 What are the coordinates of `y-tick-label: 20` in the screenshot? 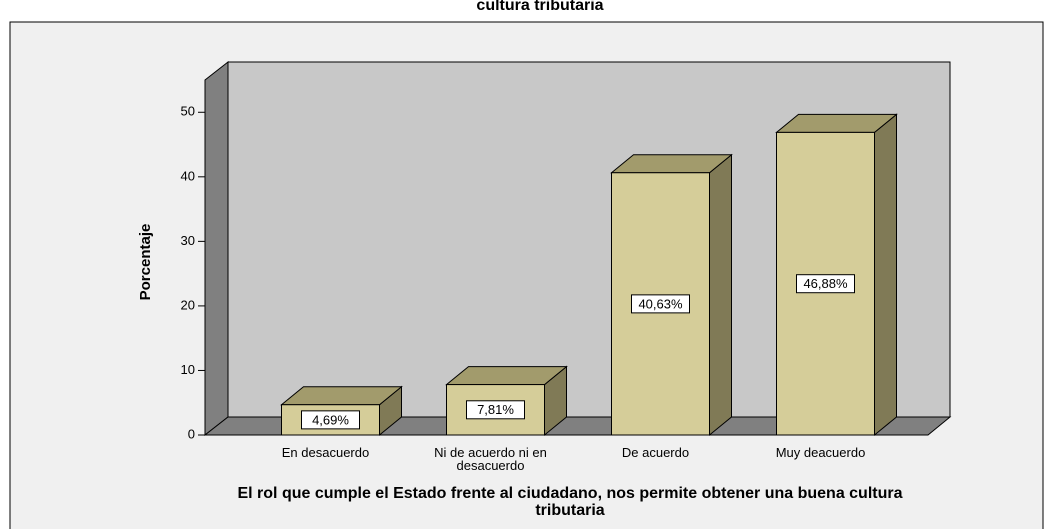 It's located at (188, 304).